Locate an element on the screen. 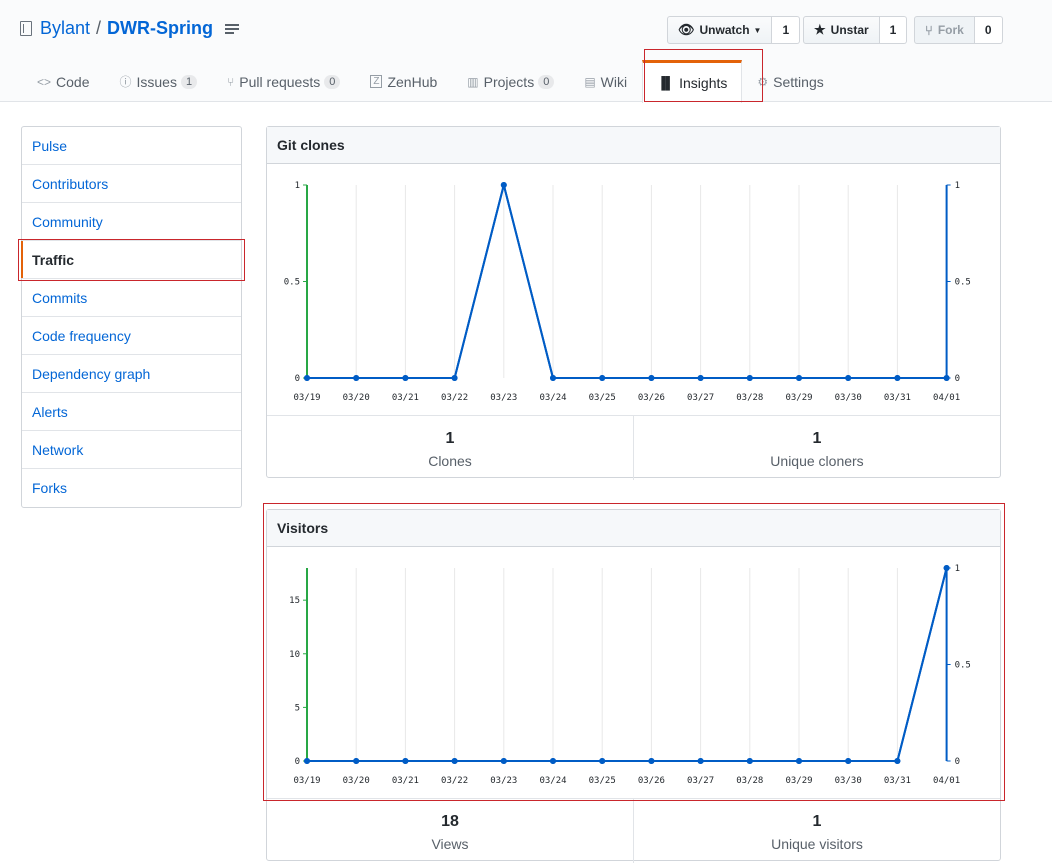  visitors-right-tick-label: 1 is located at coordinates (957, 569).